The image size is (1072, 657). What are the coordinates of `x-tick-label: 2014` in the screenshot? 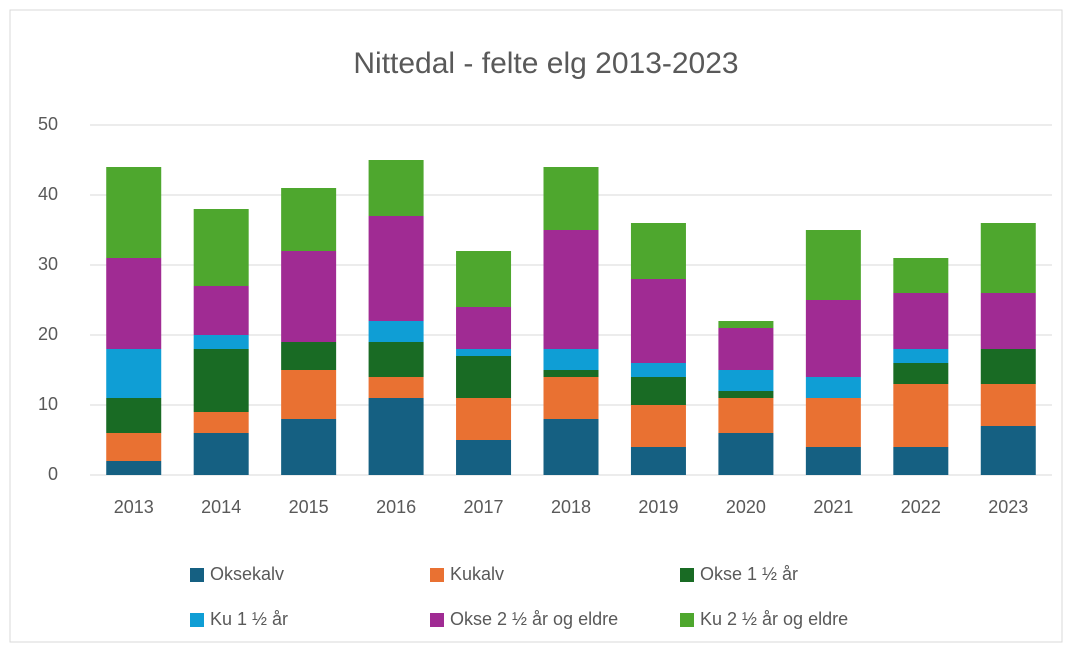 It's located at (221, 507).